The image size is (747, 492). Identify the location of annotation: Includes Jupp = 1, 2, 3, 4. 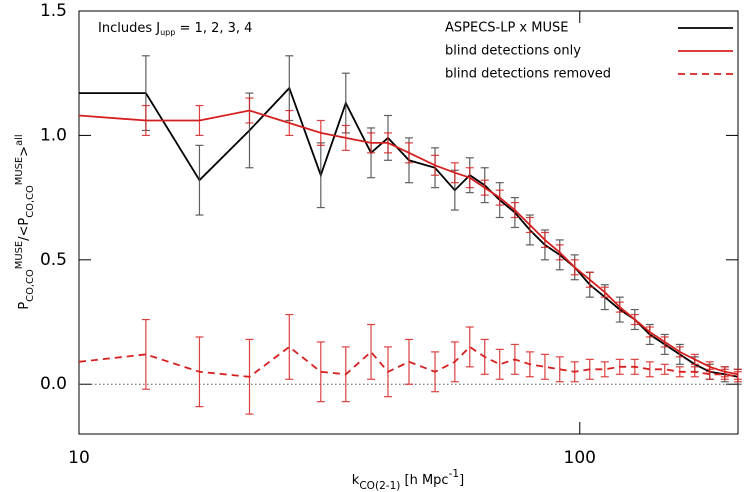
(175, 29).